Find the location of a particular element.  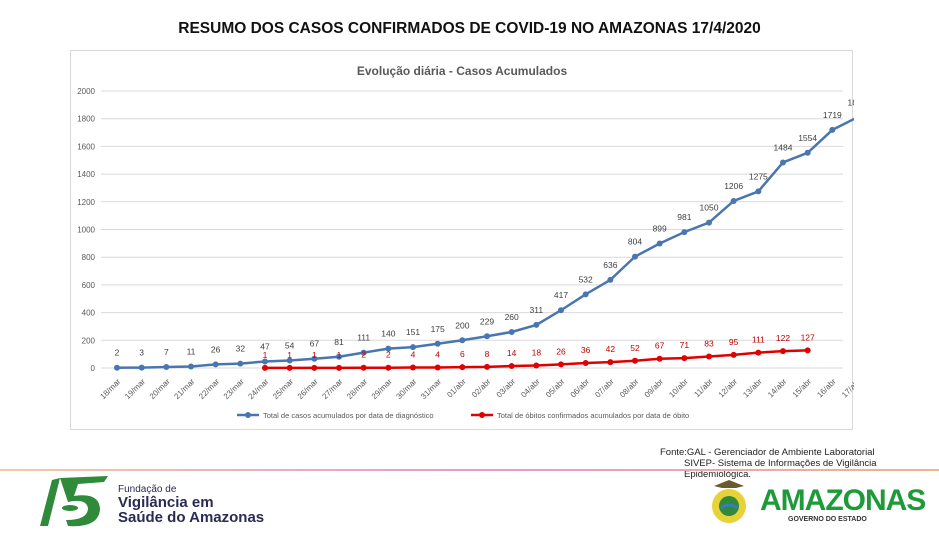

data-label-0: 1275 is located at coordinates (758, 176).